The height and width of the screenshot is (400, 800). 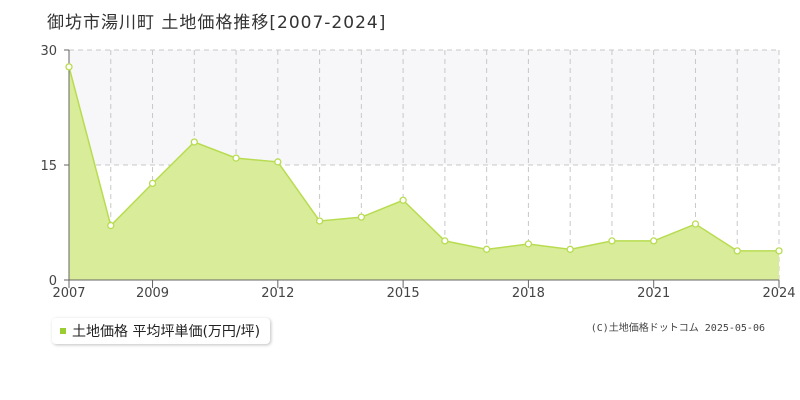 I want to click on y-tick-label: 15, so click(x=48, y=166).